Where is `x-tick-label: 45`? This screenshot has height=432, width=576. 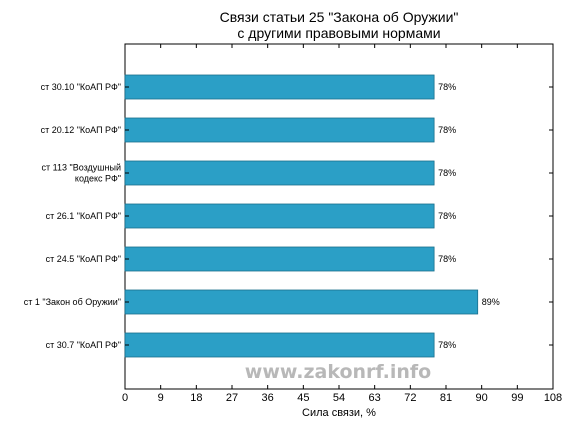 x-tick-label: 45 is located at coordinates (303, 398).